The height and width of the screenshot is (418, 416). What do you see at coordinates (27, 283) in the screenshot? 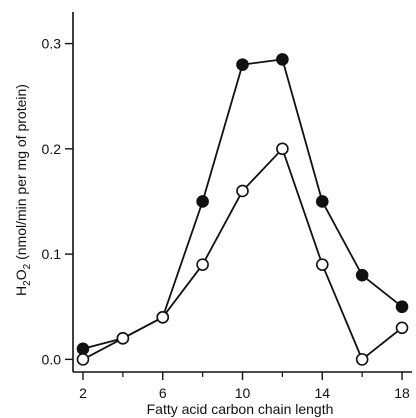
I see `y-axis-title-sub1: 2` at bounding box center [27, 283].